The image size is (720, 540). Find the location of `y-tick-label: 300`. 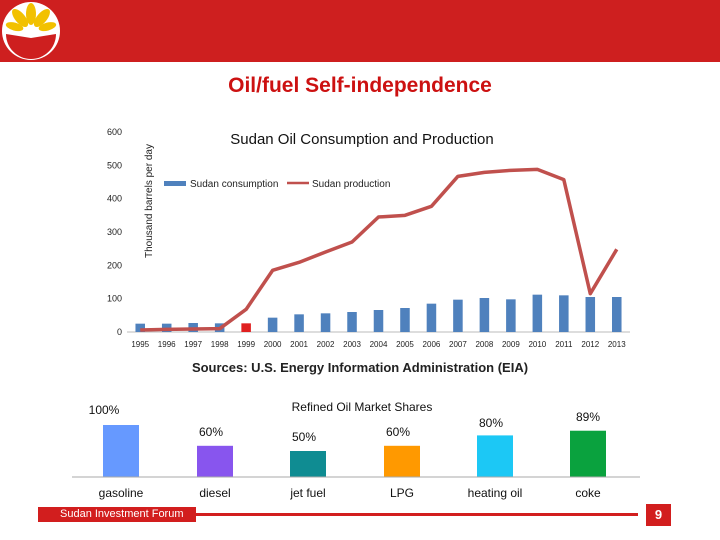

y-tick-label: 300 is located at coordinates (114, 232).